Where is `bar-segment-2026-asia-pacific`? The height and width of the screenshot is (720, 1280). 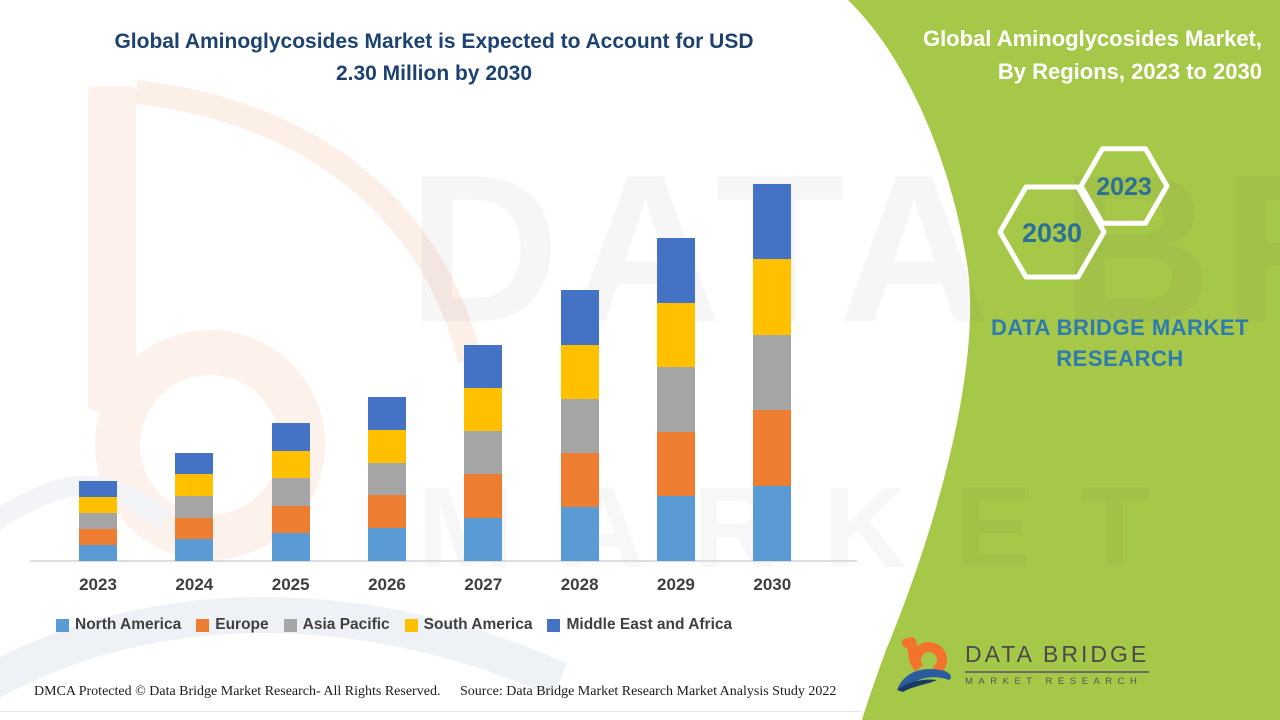 bar-segment-2026-asia-pacific is located at coordinates (386, 479).